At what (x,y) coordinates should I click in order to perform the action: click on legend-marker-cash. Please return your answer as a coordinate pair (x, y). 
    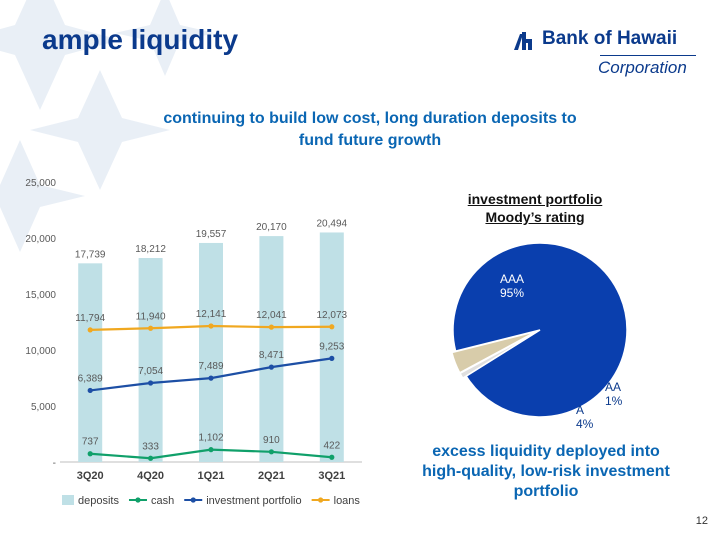
    Looking at the image, I should click on (138, 500).